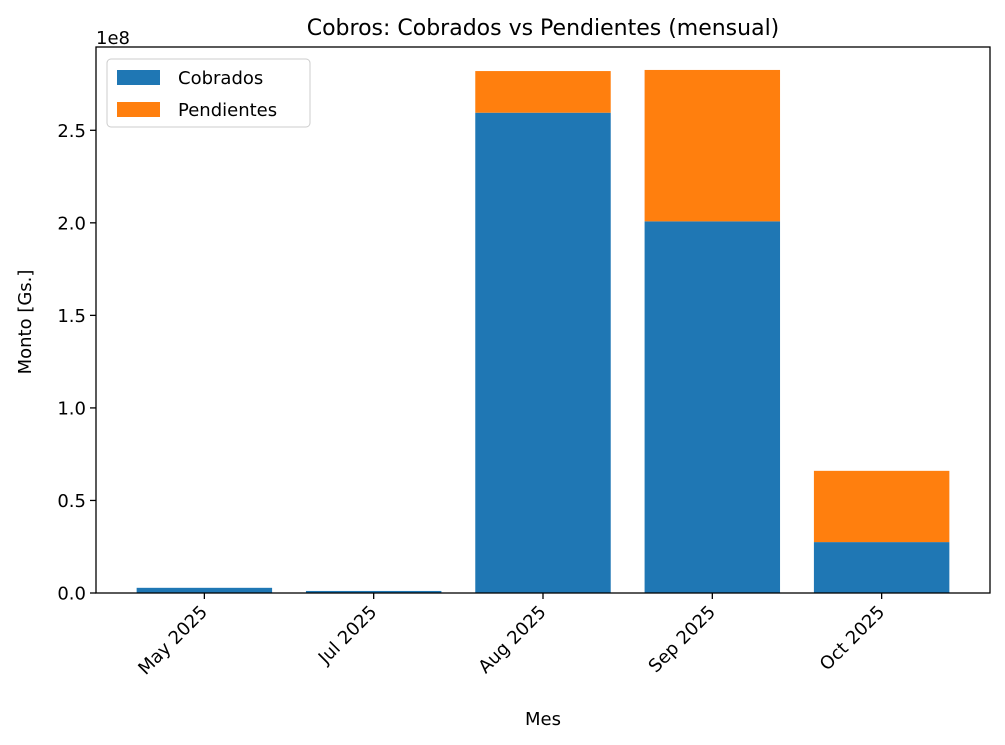 This screenshot has width=1005, height=745. Describe the element at coordinates (113, 38) in the screenshot. I see `y-axis-offset-text: 1e8` at that location.